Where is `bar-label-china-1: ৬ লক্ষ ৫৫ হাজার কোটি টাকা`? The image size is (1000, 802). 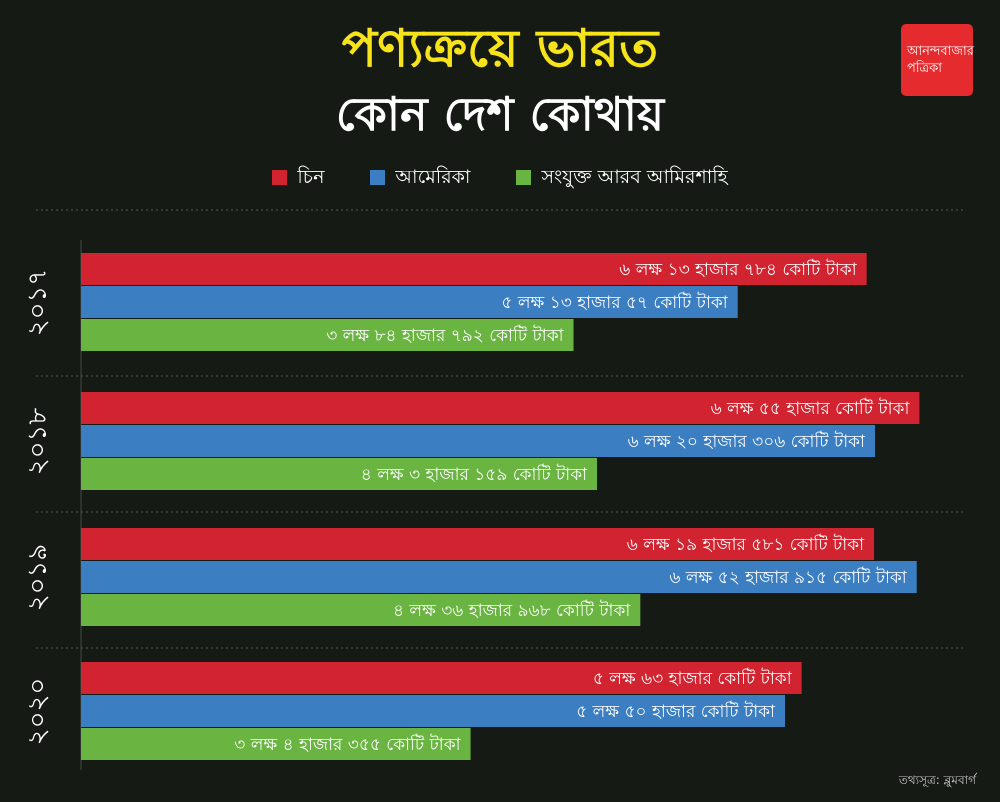
bar-label-china-1: ৬ লক্ষ ৫৫ হাজার কোটি টাকা is located at coordinates (811, 408).